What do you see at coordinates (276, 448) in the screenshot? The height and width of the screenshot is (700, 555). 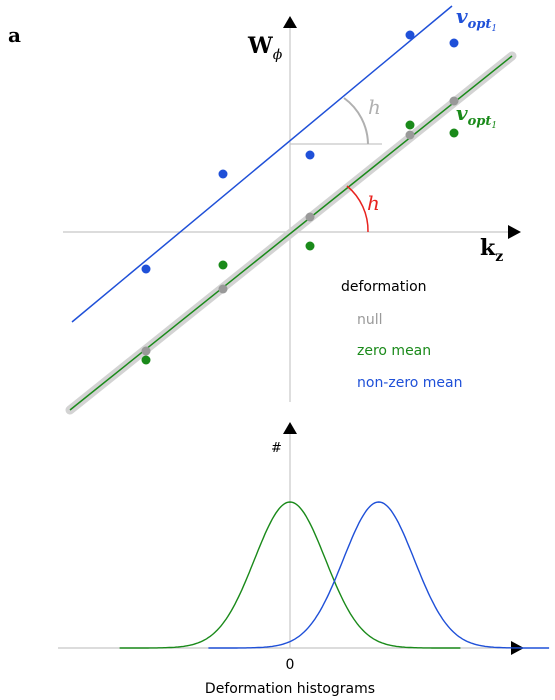 I see `hist-y-axis-label: #` at bounding box center [276, 448].